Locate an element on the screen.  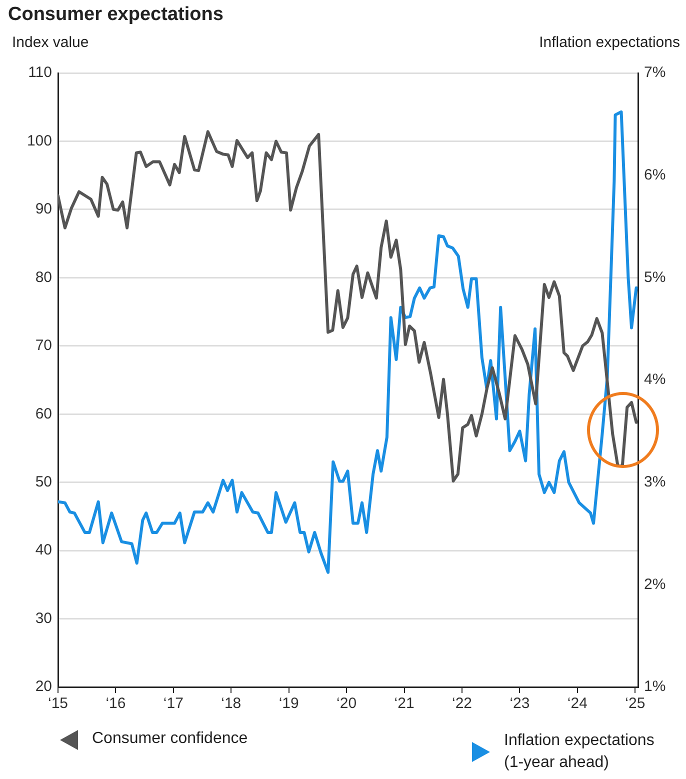
y2-tick-label: 5% is located at coordinates (655, 277).